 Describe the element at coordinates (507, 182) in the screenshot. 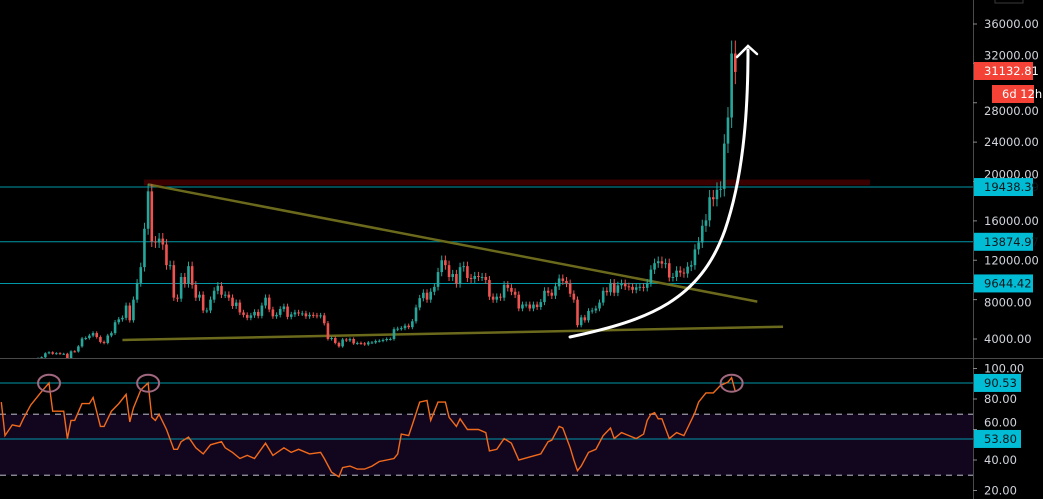

I see `resistance-zone` at that location.